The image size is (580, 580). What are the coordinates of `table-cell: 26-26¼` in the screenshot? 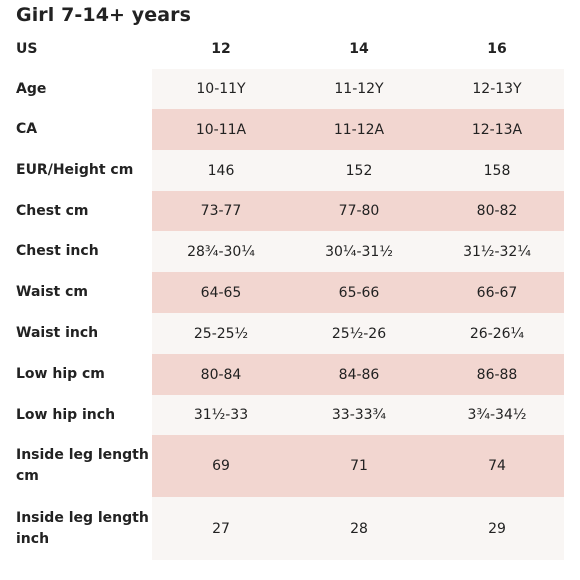 It's located at (497, 333).